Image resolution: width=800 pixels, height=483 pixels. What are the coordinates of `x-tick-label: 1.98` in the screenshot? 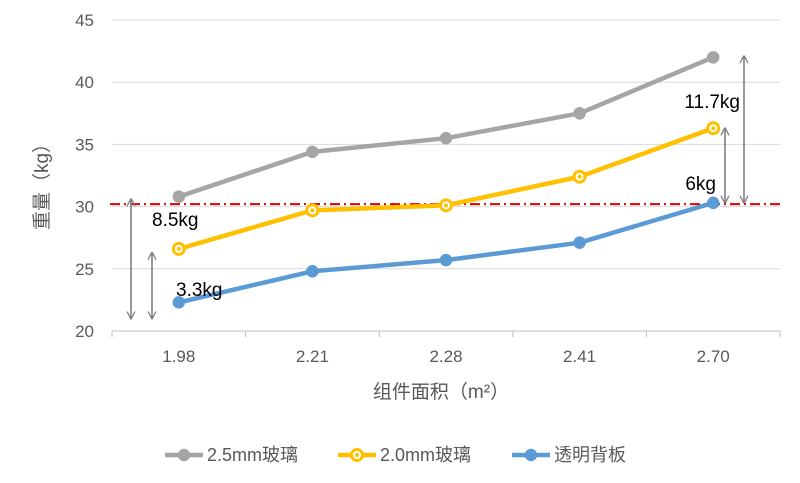 It's located at (178, 356).